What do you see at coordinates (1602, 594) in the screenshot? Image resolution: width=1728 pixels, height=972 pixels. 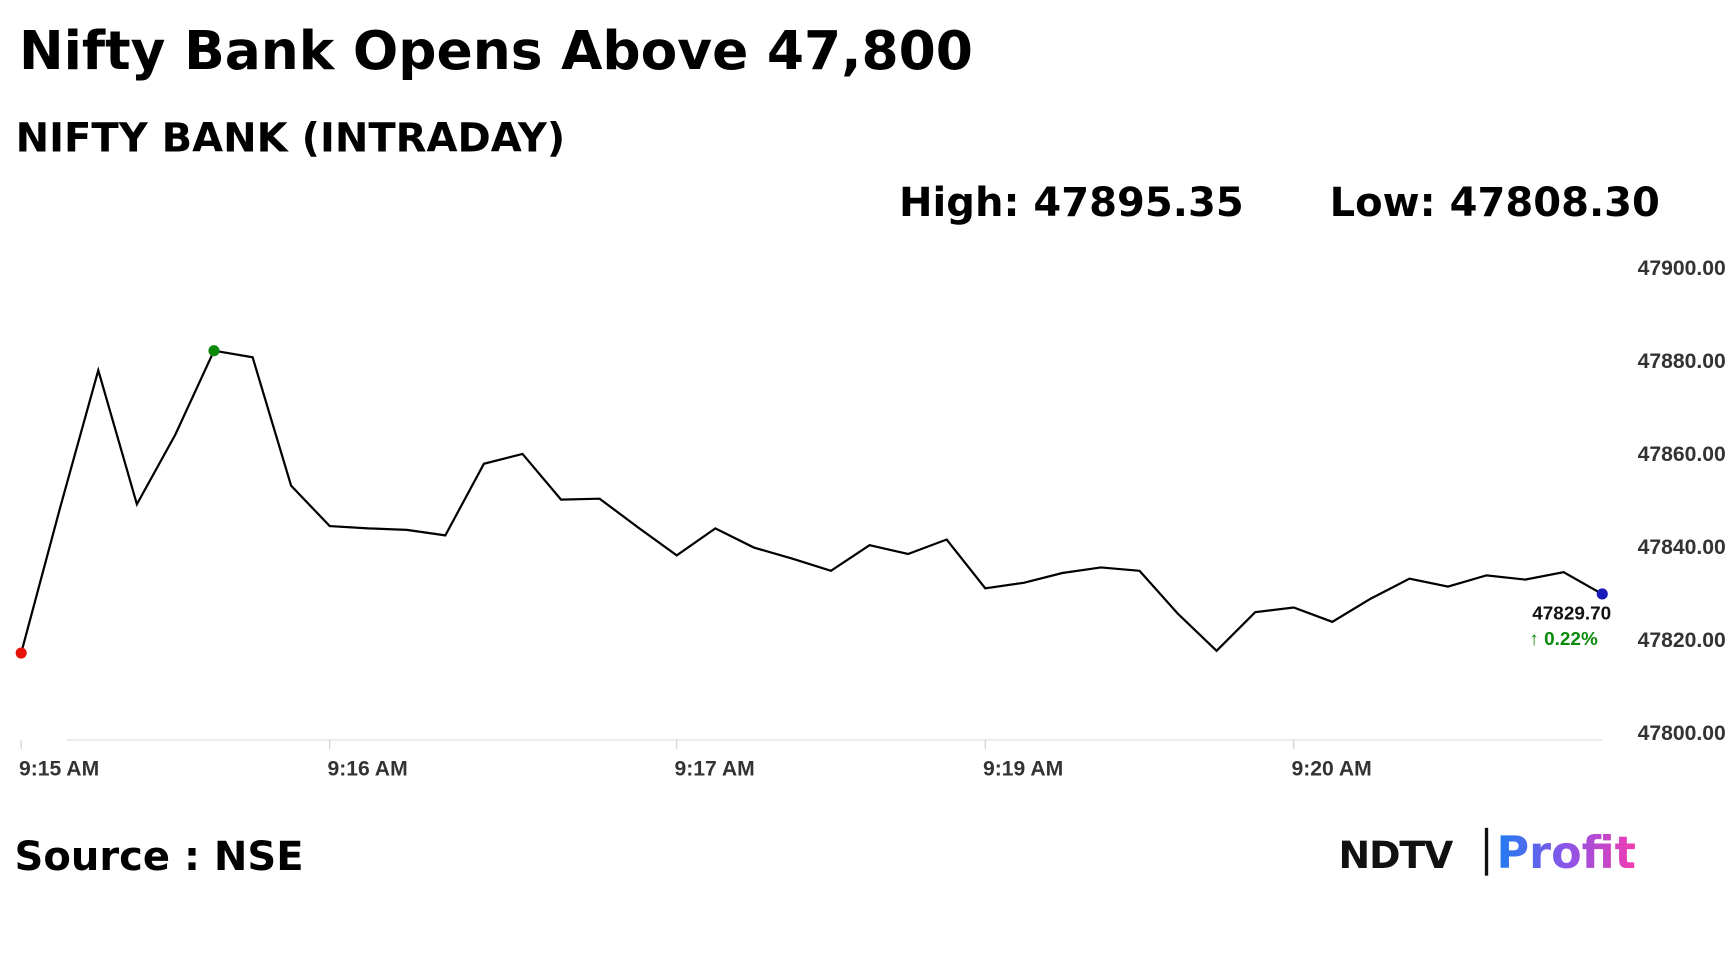 I see `marker-last` at bounding box center [1602, 594].